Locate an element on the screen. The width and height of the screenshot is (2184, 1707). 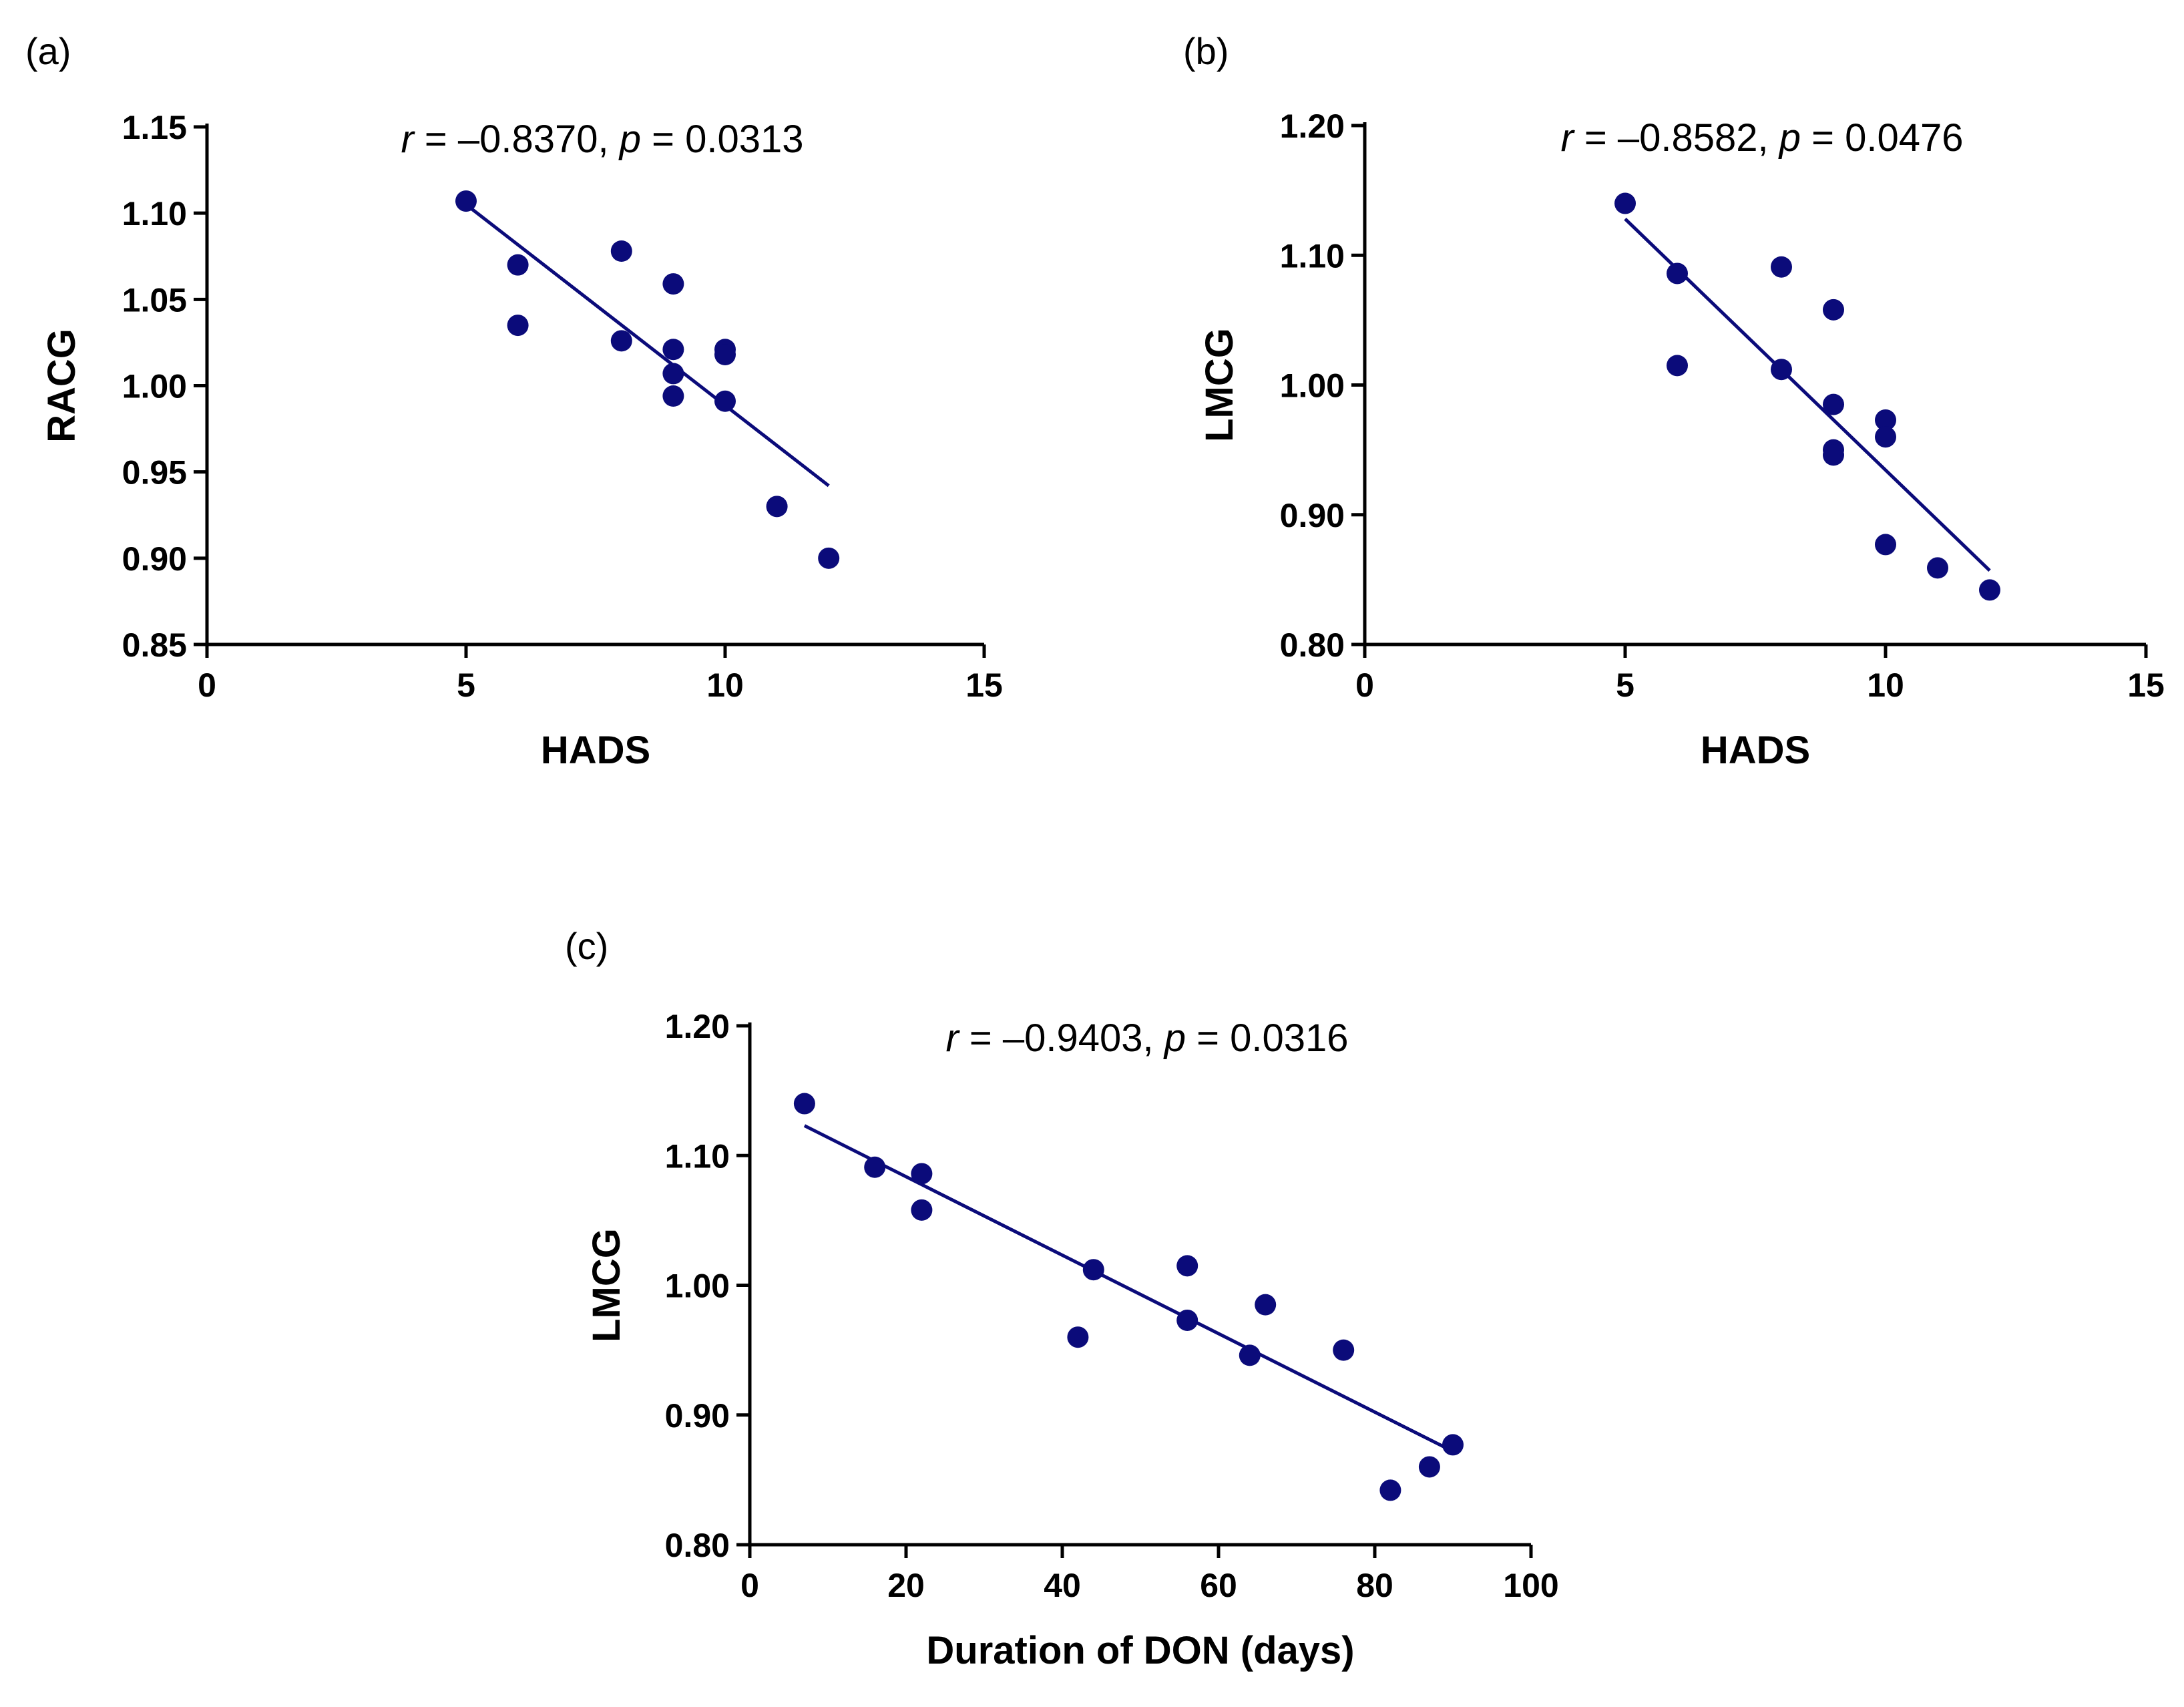
panel-label: (c) is located at coordinates (586, 946).